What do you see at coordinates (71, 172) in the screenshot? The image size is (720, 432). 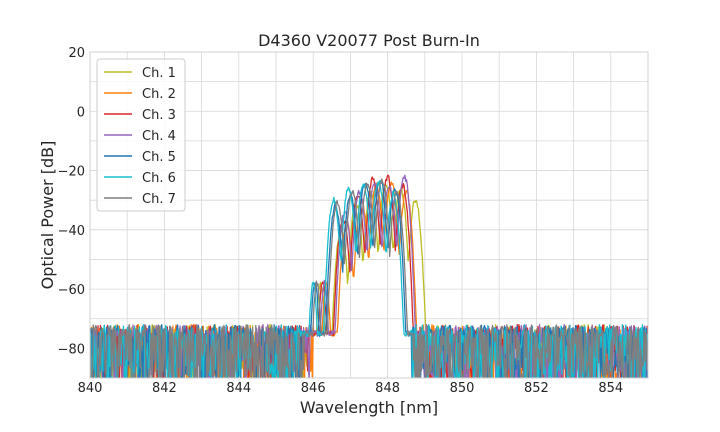 I see `y-tick-label: −20` at bounding box center [71, 172].